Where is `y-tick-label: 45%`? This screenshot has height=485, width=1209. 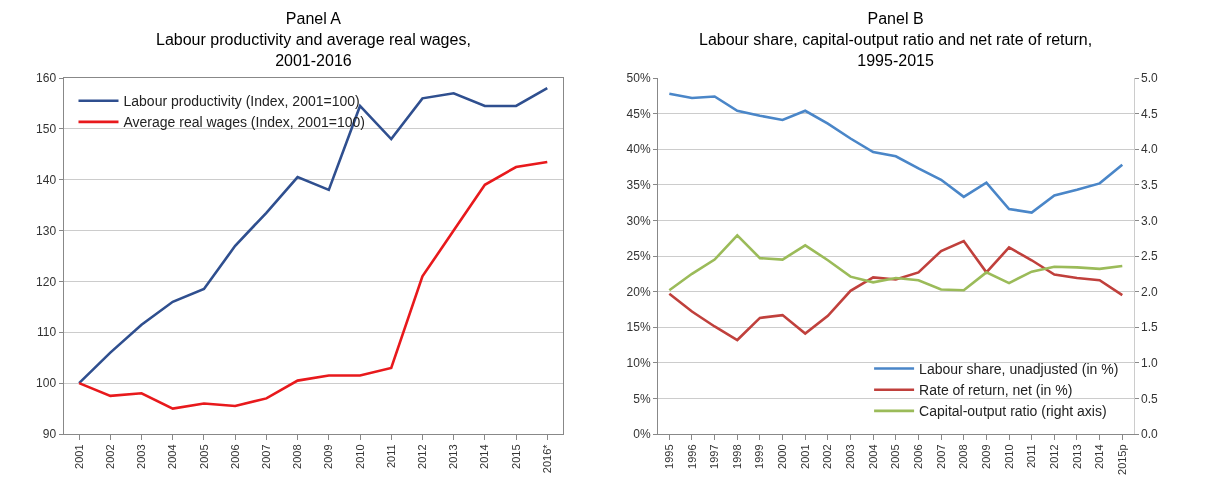
y-tick-label: 45% is located at coordinates (638, 113).